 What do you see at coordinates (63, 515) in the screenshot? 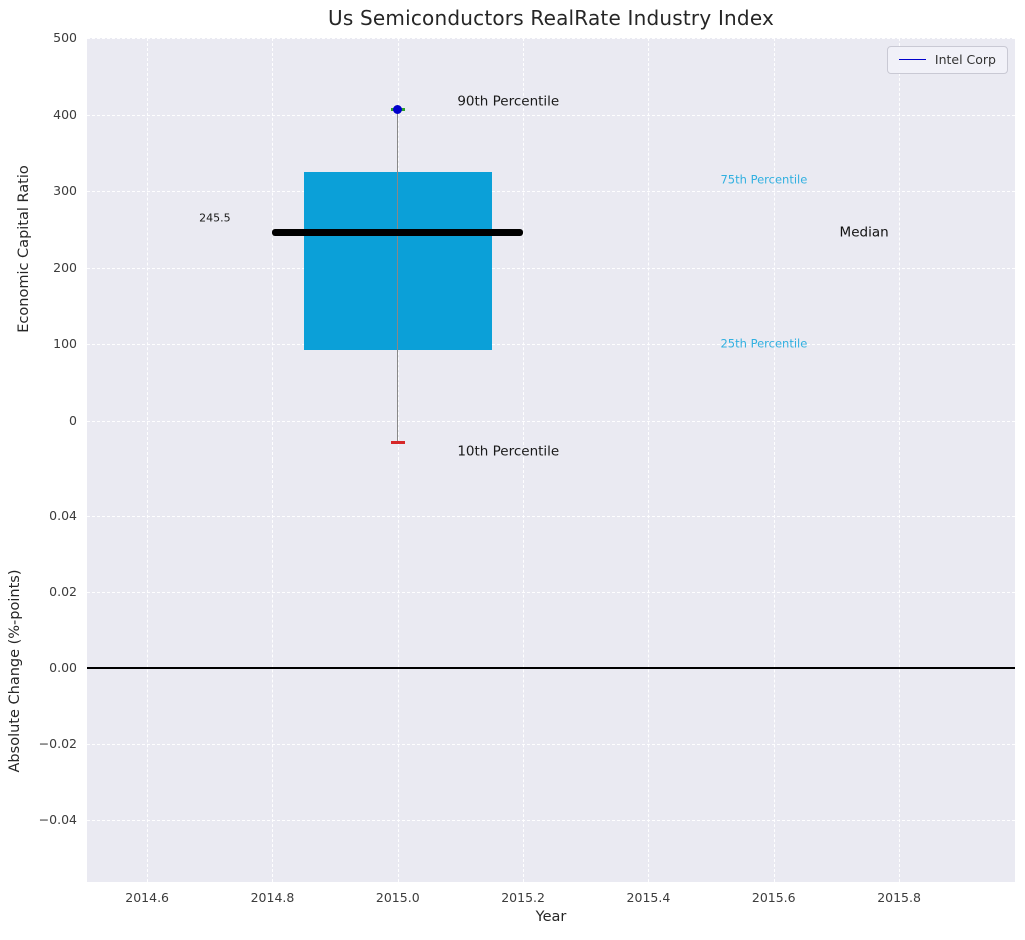
I see `y-tick-label-bottom: 0.04` at bounding box center [63, 515].